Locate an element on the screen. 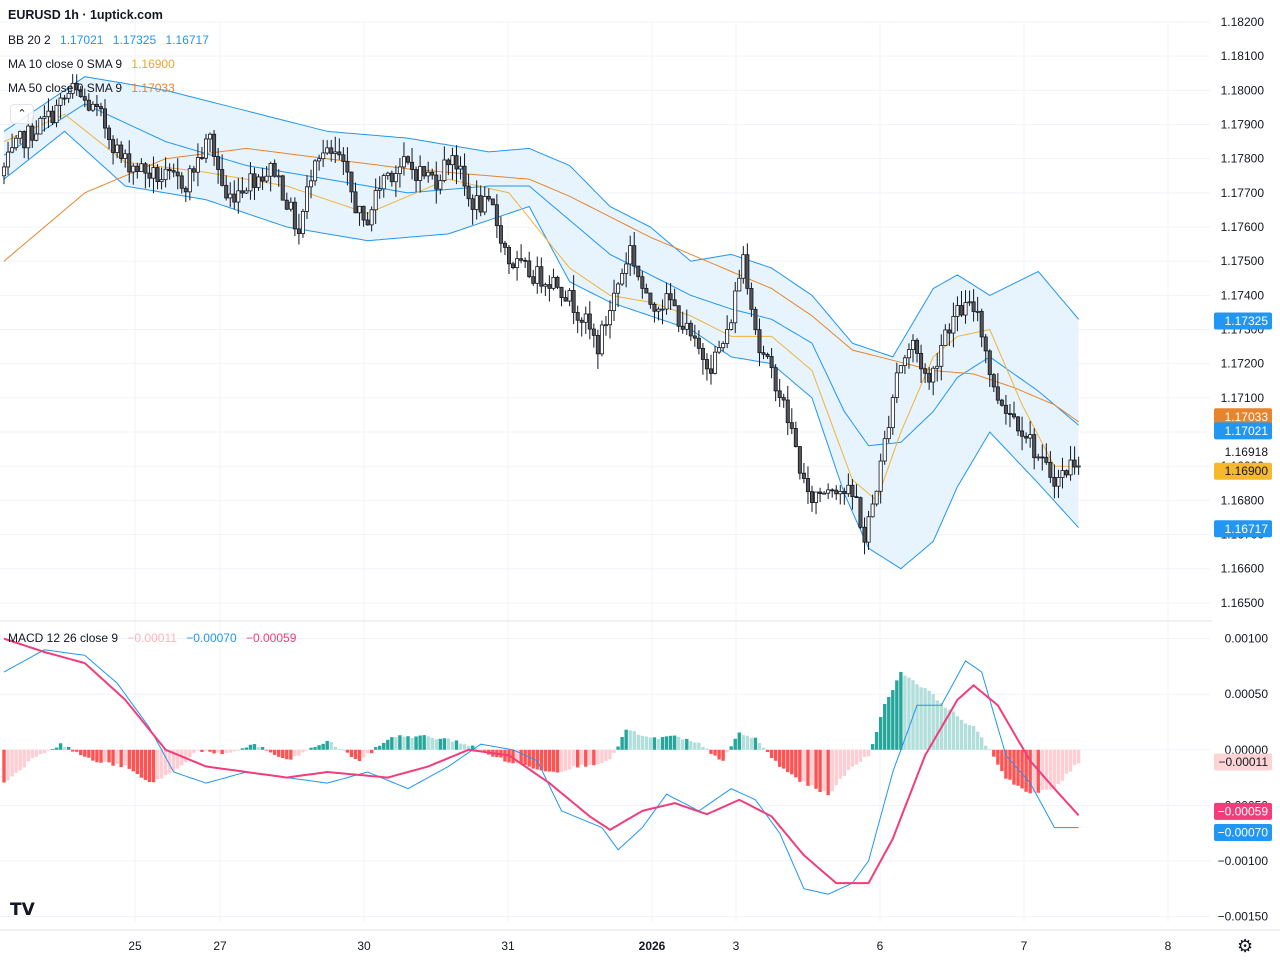  legend-title-row: EURUSD 1h · 1uptick.com is located at coordinates (88, 15).